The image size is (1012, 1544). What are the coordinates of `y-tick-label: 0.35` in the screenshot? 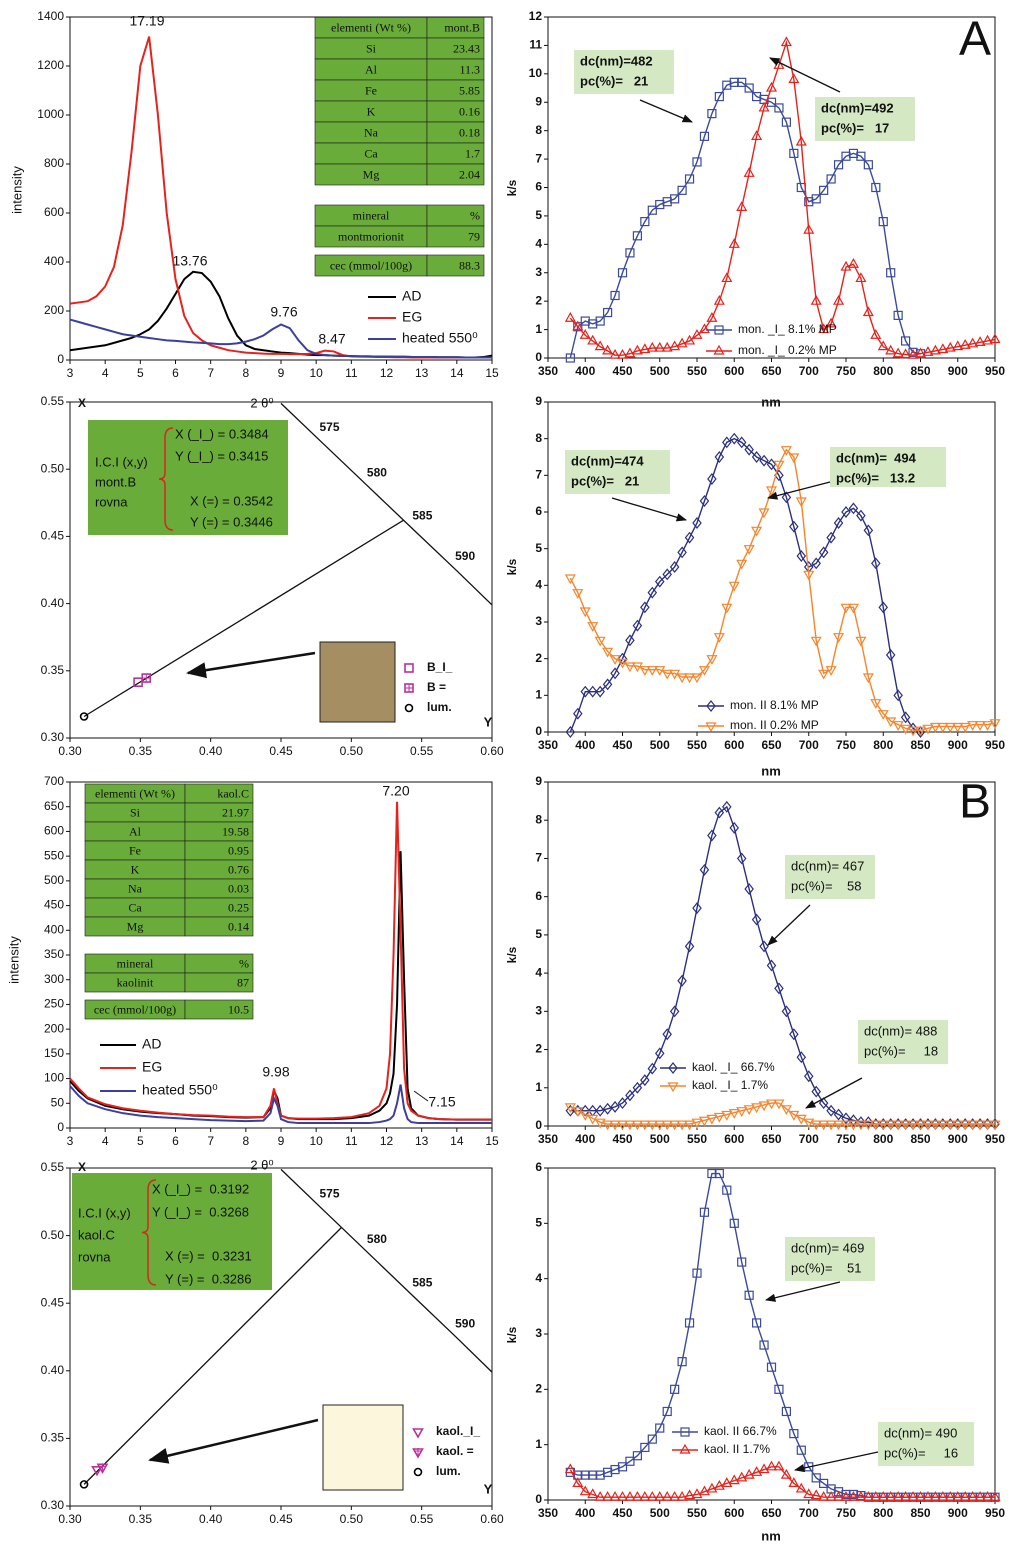 It's located at (53, 1438).